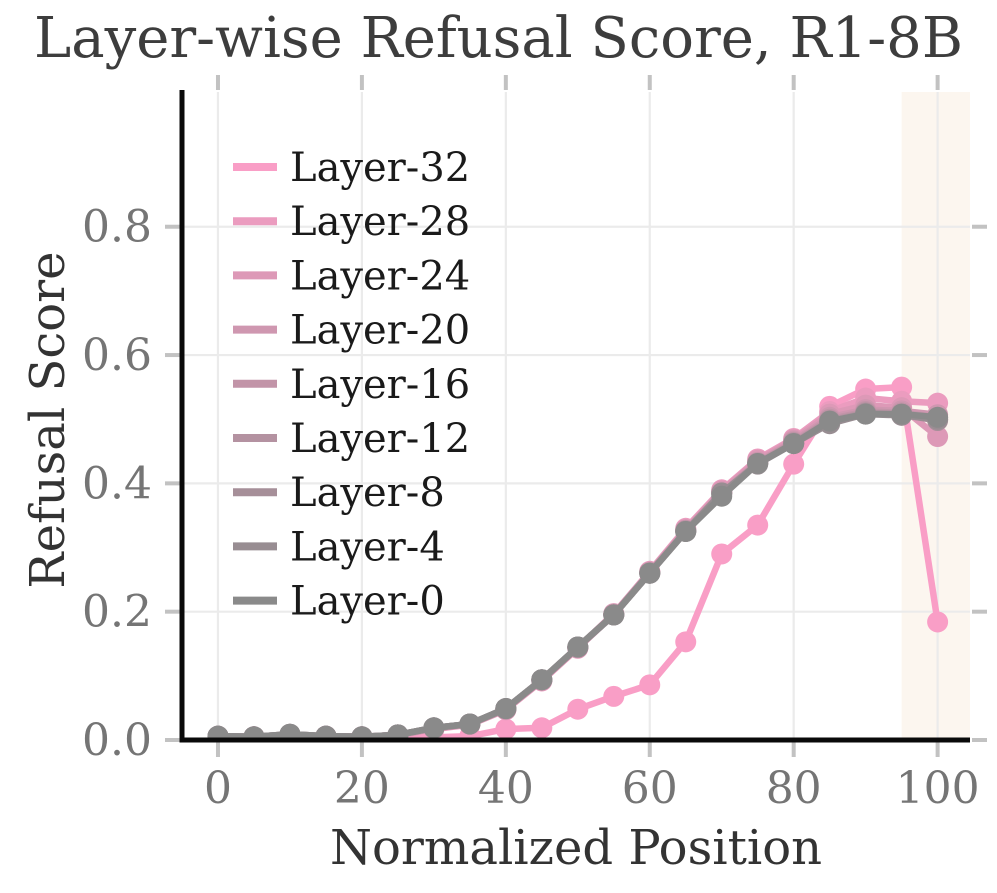  I want to click on chart-title: Layer-wise Refusal Score, R1-8B, so click(498, 38).